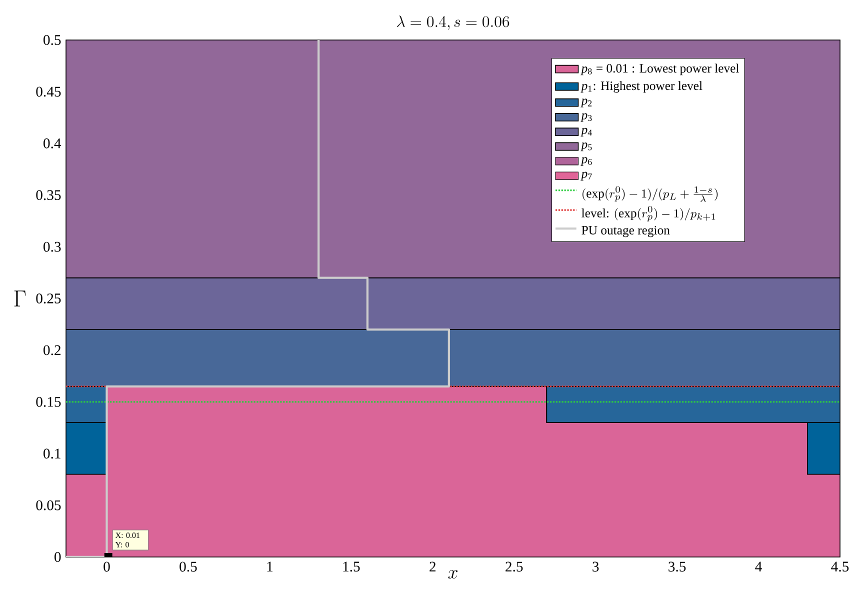 Image resolution: width=852 pixels, height=604 pixels. I want to click on y-axis-title: $\Gamma$, so click(20, 298).